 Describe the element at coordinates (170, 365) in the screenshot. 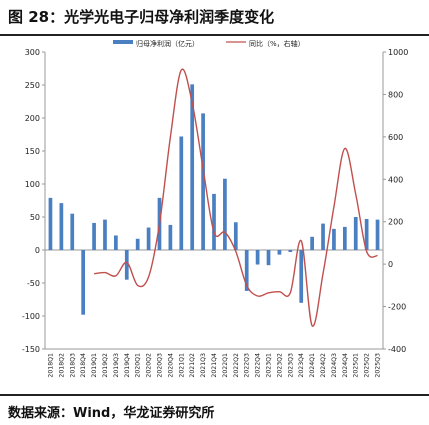

I see `x-axis-tick-label: 2020Q4` at that location.